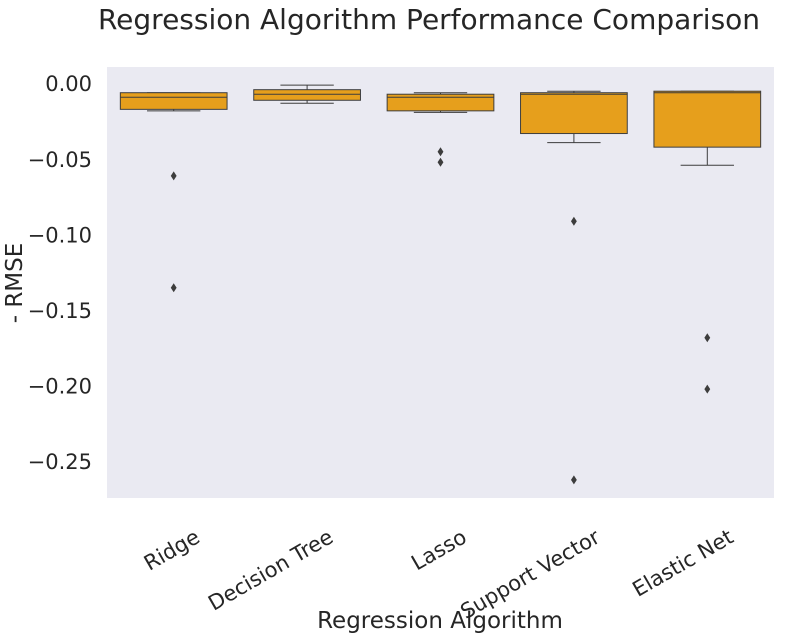 The height and width of the screenshot is (640, 793). Describe the element at coordinates (60, 160) in the screenshot. I see `y-tick-label: −0.05` at that location.